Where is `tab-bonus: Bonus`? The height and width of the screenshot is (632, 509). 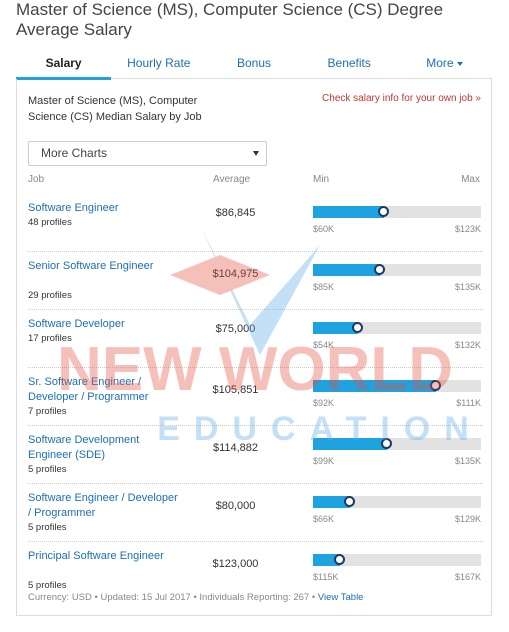
tab-bonus: Bonus is located at coordinates (254, 63).